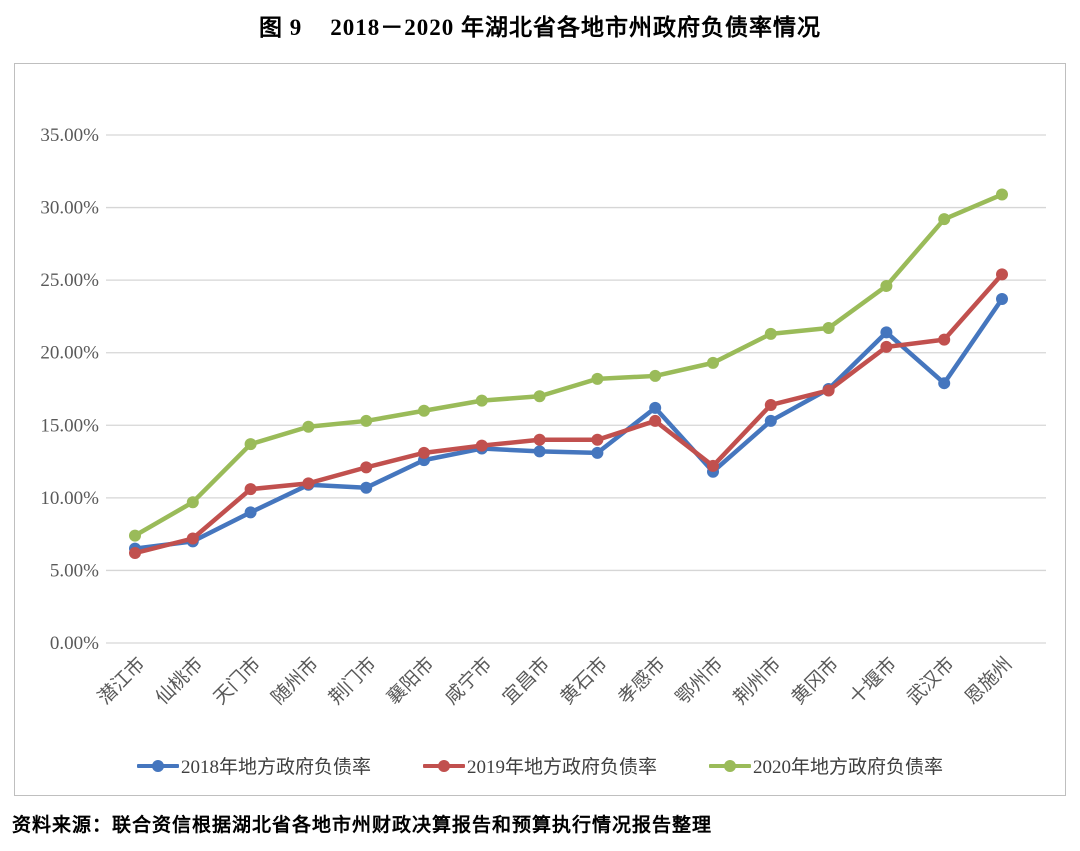  Describe the element at coordinates (74, 570) in the screenshot. I see `y-tick-label: 5.00%` at that location.